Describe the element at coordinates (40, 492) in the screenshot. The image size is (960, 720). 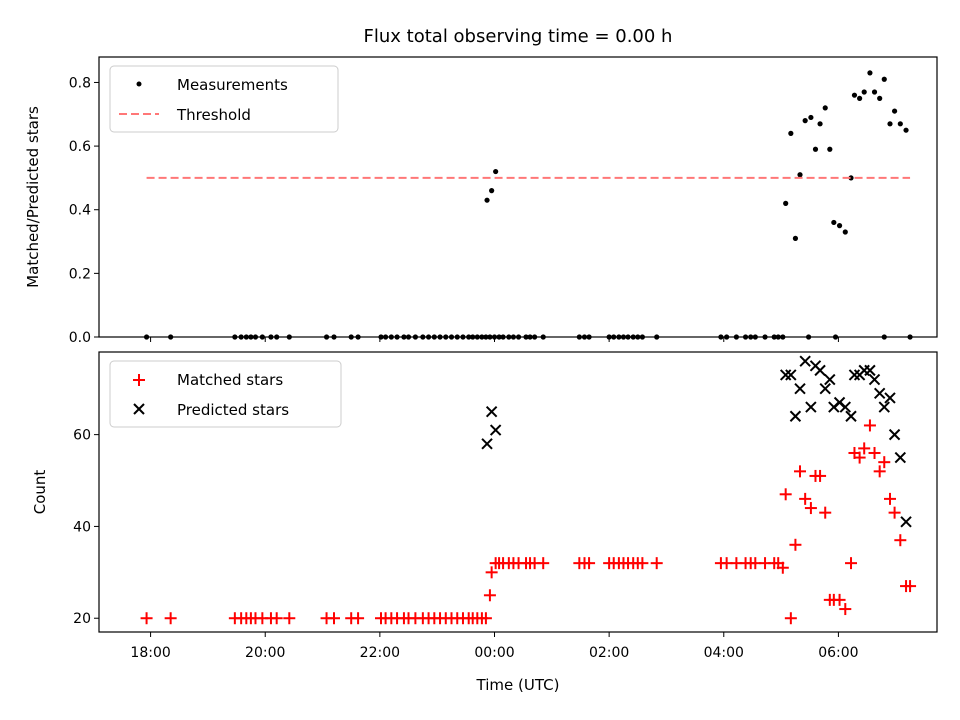
I see `star-count-y-axis-label: Count` at that location.